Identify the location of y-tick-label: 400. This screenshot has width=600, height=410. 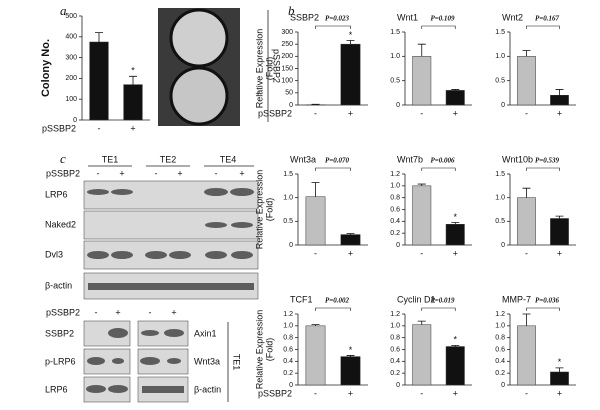
(71, 37).